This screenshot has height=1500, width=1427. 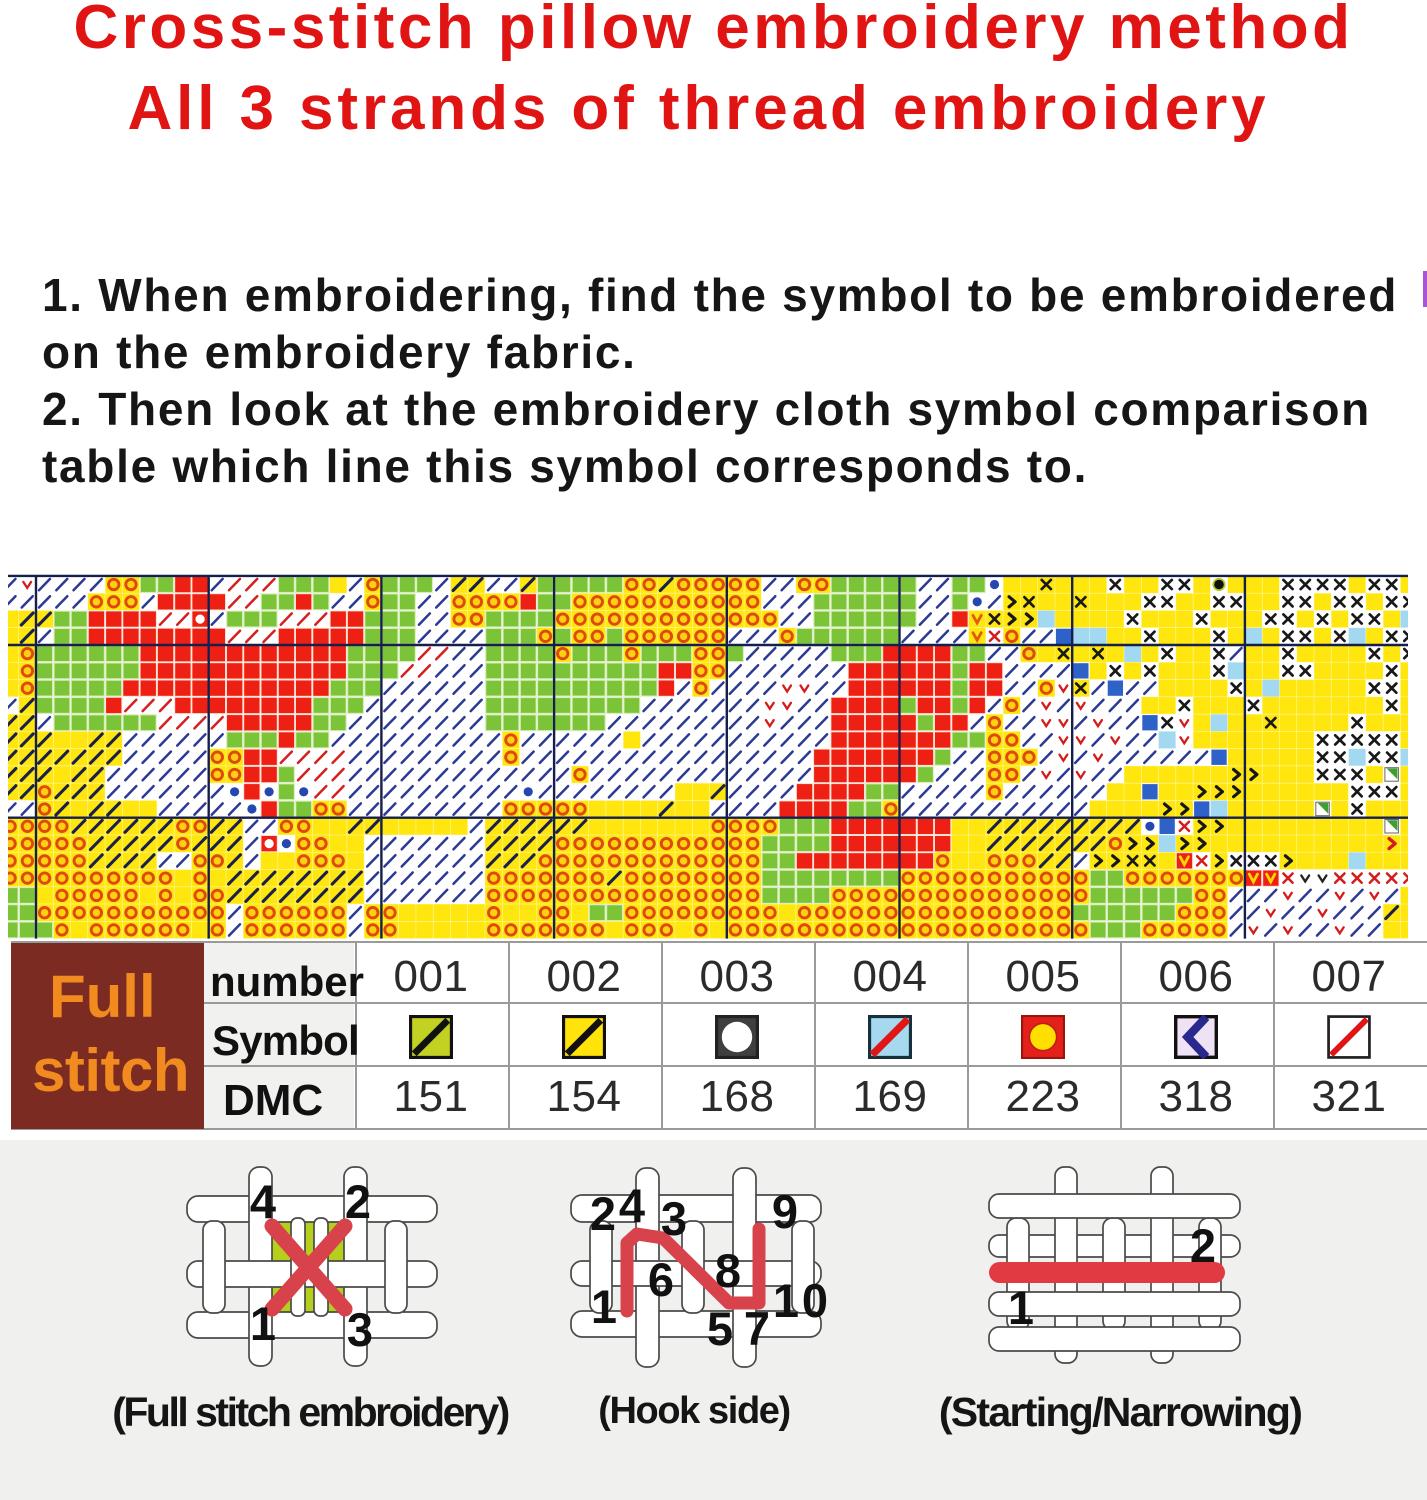 I want to click on svg-text: 8, so click(x=728, y=1270).